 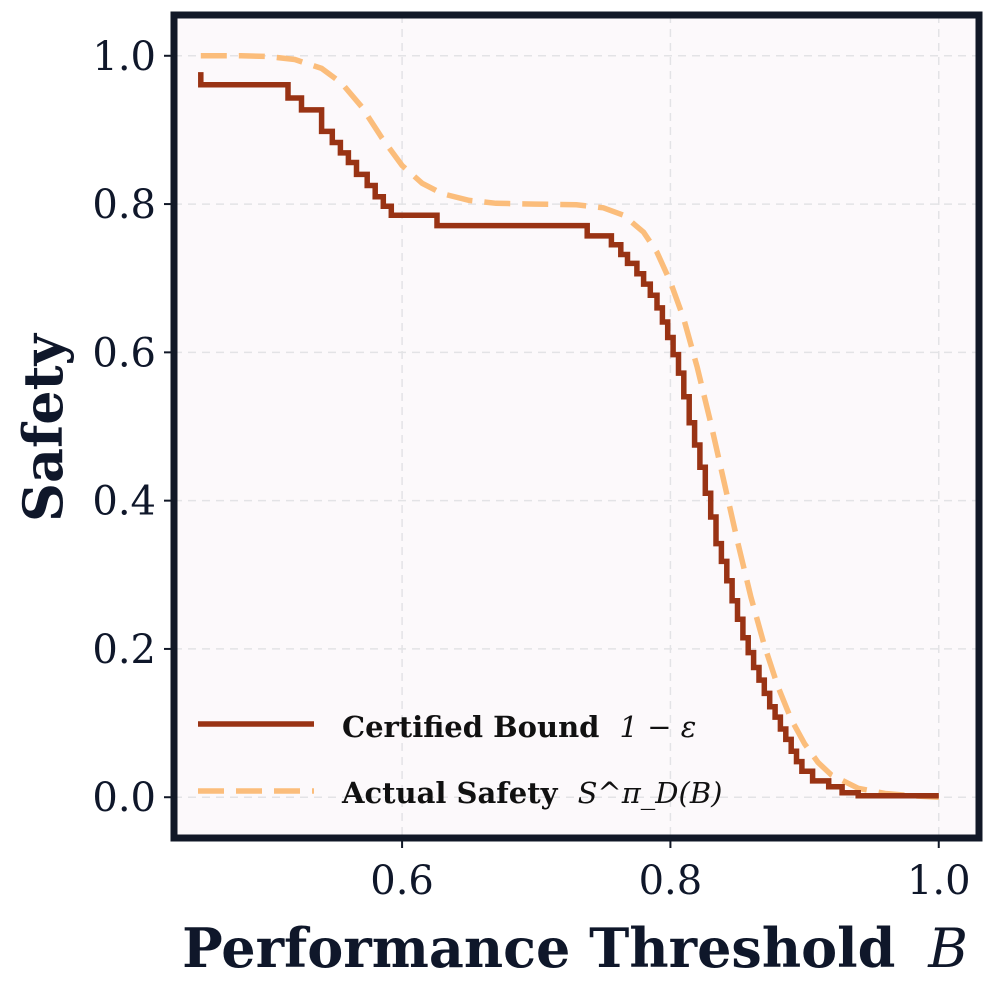 What do you see at coordinates (939, 881) in the screenshot?
I see `x-tick-label: 1.0` at bounding box center [939, 881].